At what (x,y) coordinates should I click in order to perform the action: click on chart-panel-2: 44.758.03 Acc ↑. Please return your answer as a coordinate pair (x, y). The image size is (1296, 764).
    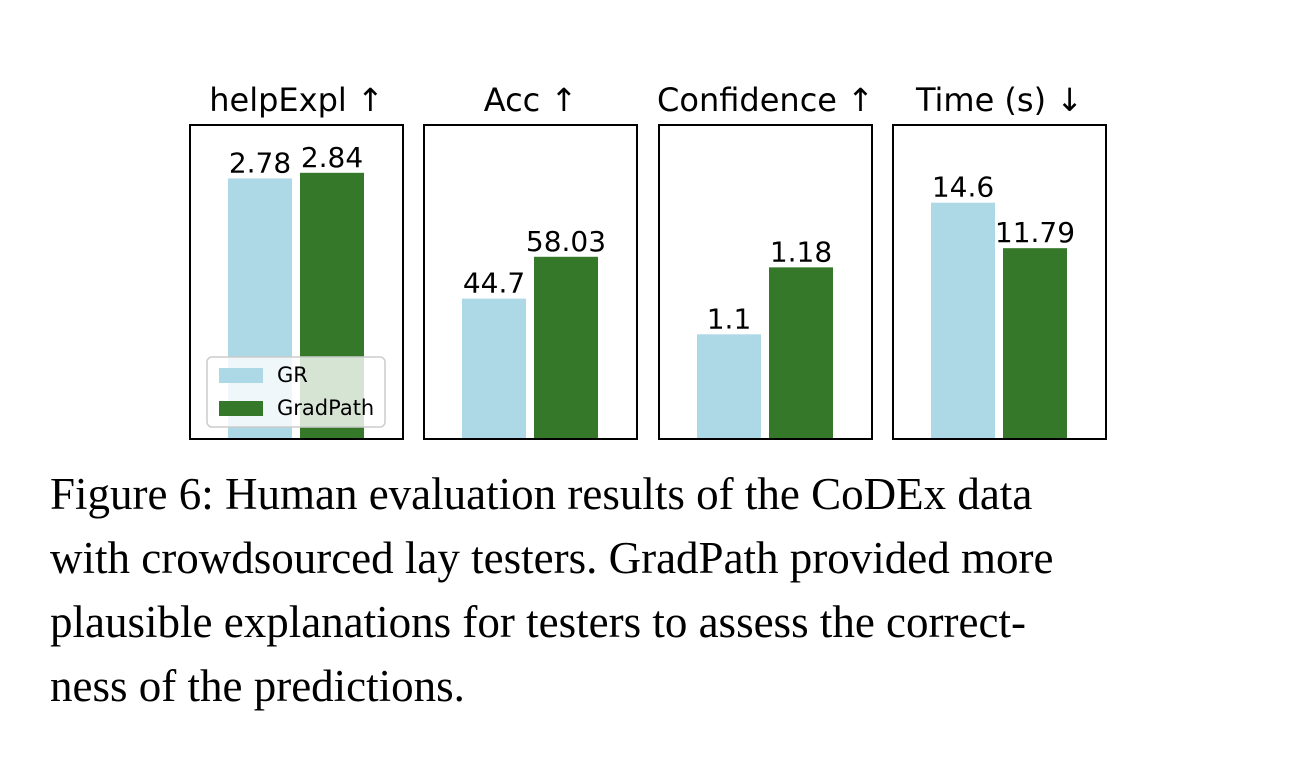
    Looking at the image, I should click on (530, 260).